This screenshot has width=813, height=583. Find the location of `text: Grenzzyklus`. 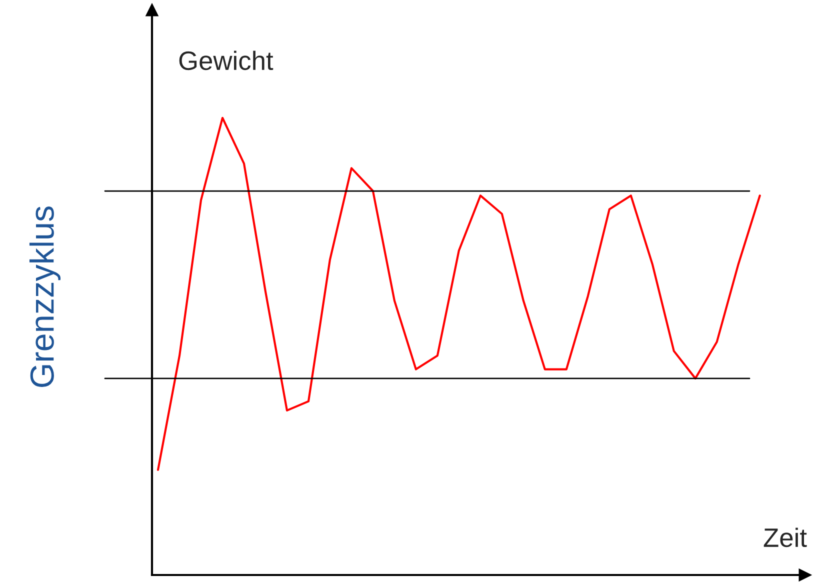

text: Grenzzyklus is located at coordinates (45, 297).